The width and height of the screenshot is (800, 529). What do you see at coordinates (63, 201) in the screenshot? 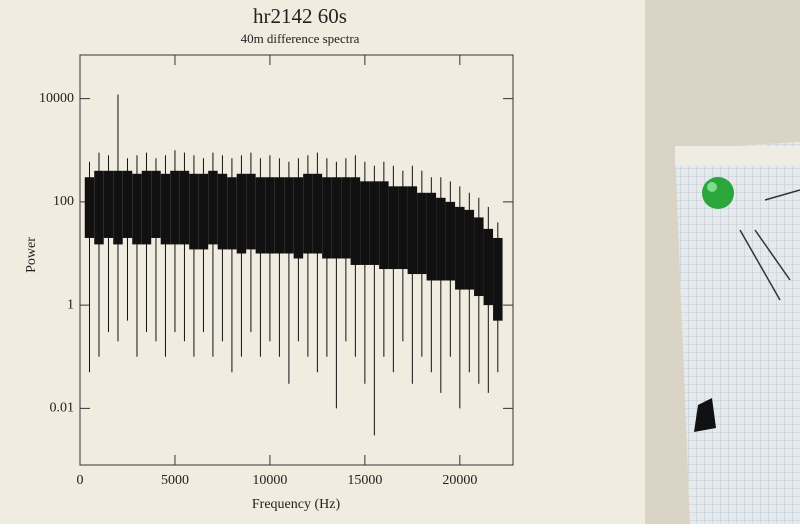
I see `y-tick-label: 100` at bounding box center [63, 201].